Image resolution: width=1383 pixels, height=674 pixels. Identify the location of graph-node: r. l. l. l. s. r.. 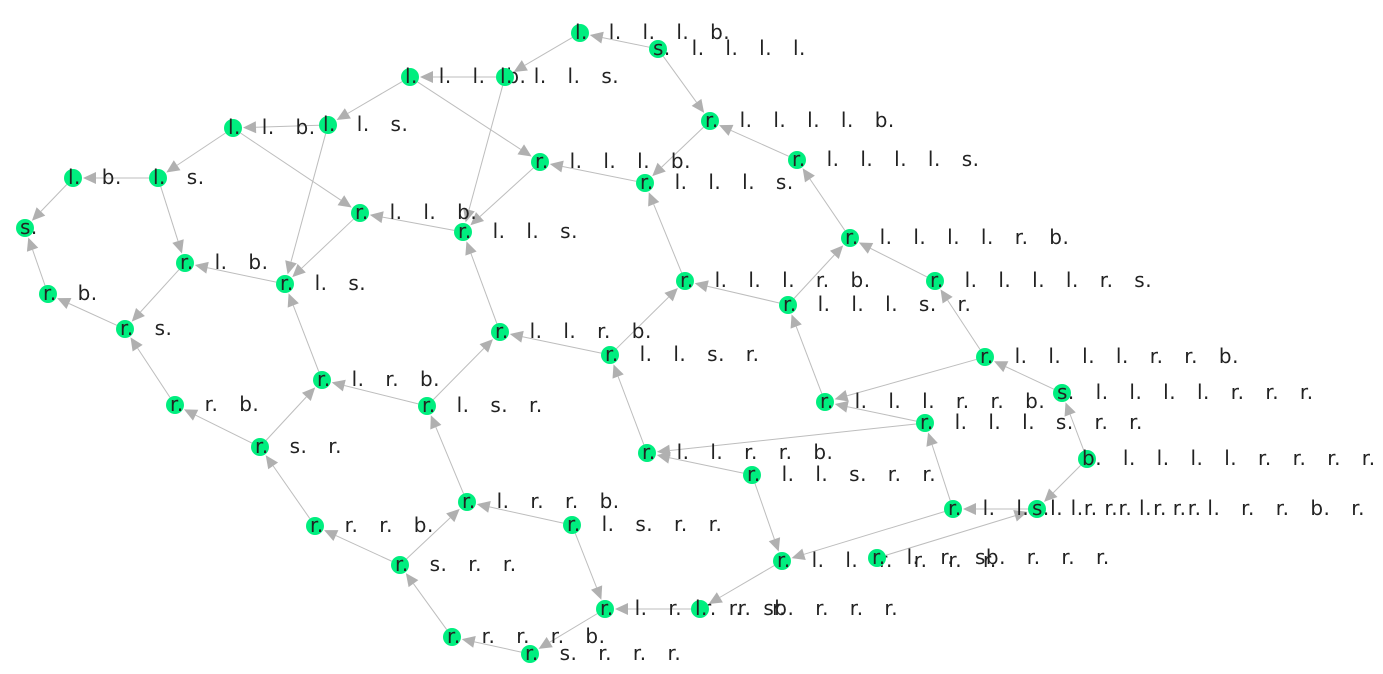
(875, 304).